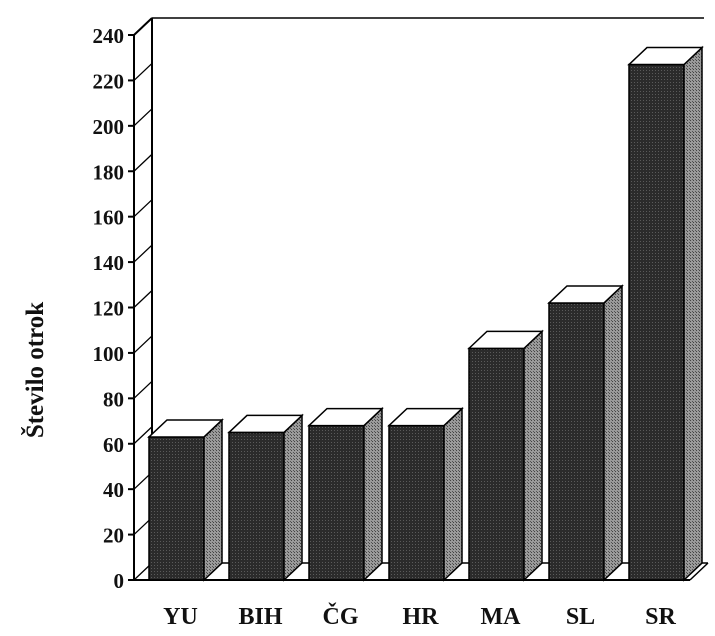 The image size is (715, 636). Describe the element at coordinates (113, 490) in the screenshot. I see `y-tick-label: 40` at that location.